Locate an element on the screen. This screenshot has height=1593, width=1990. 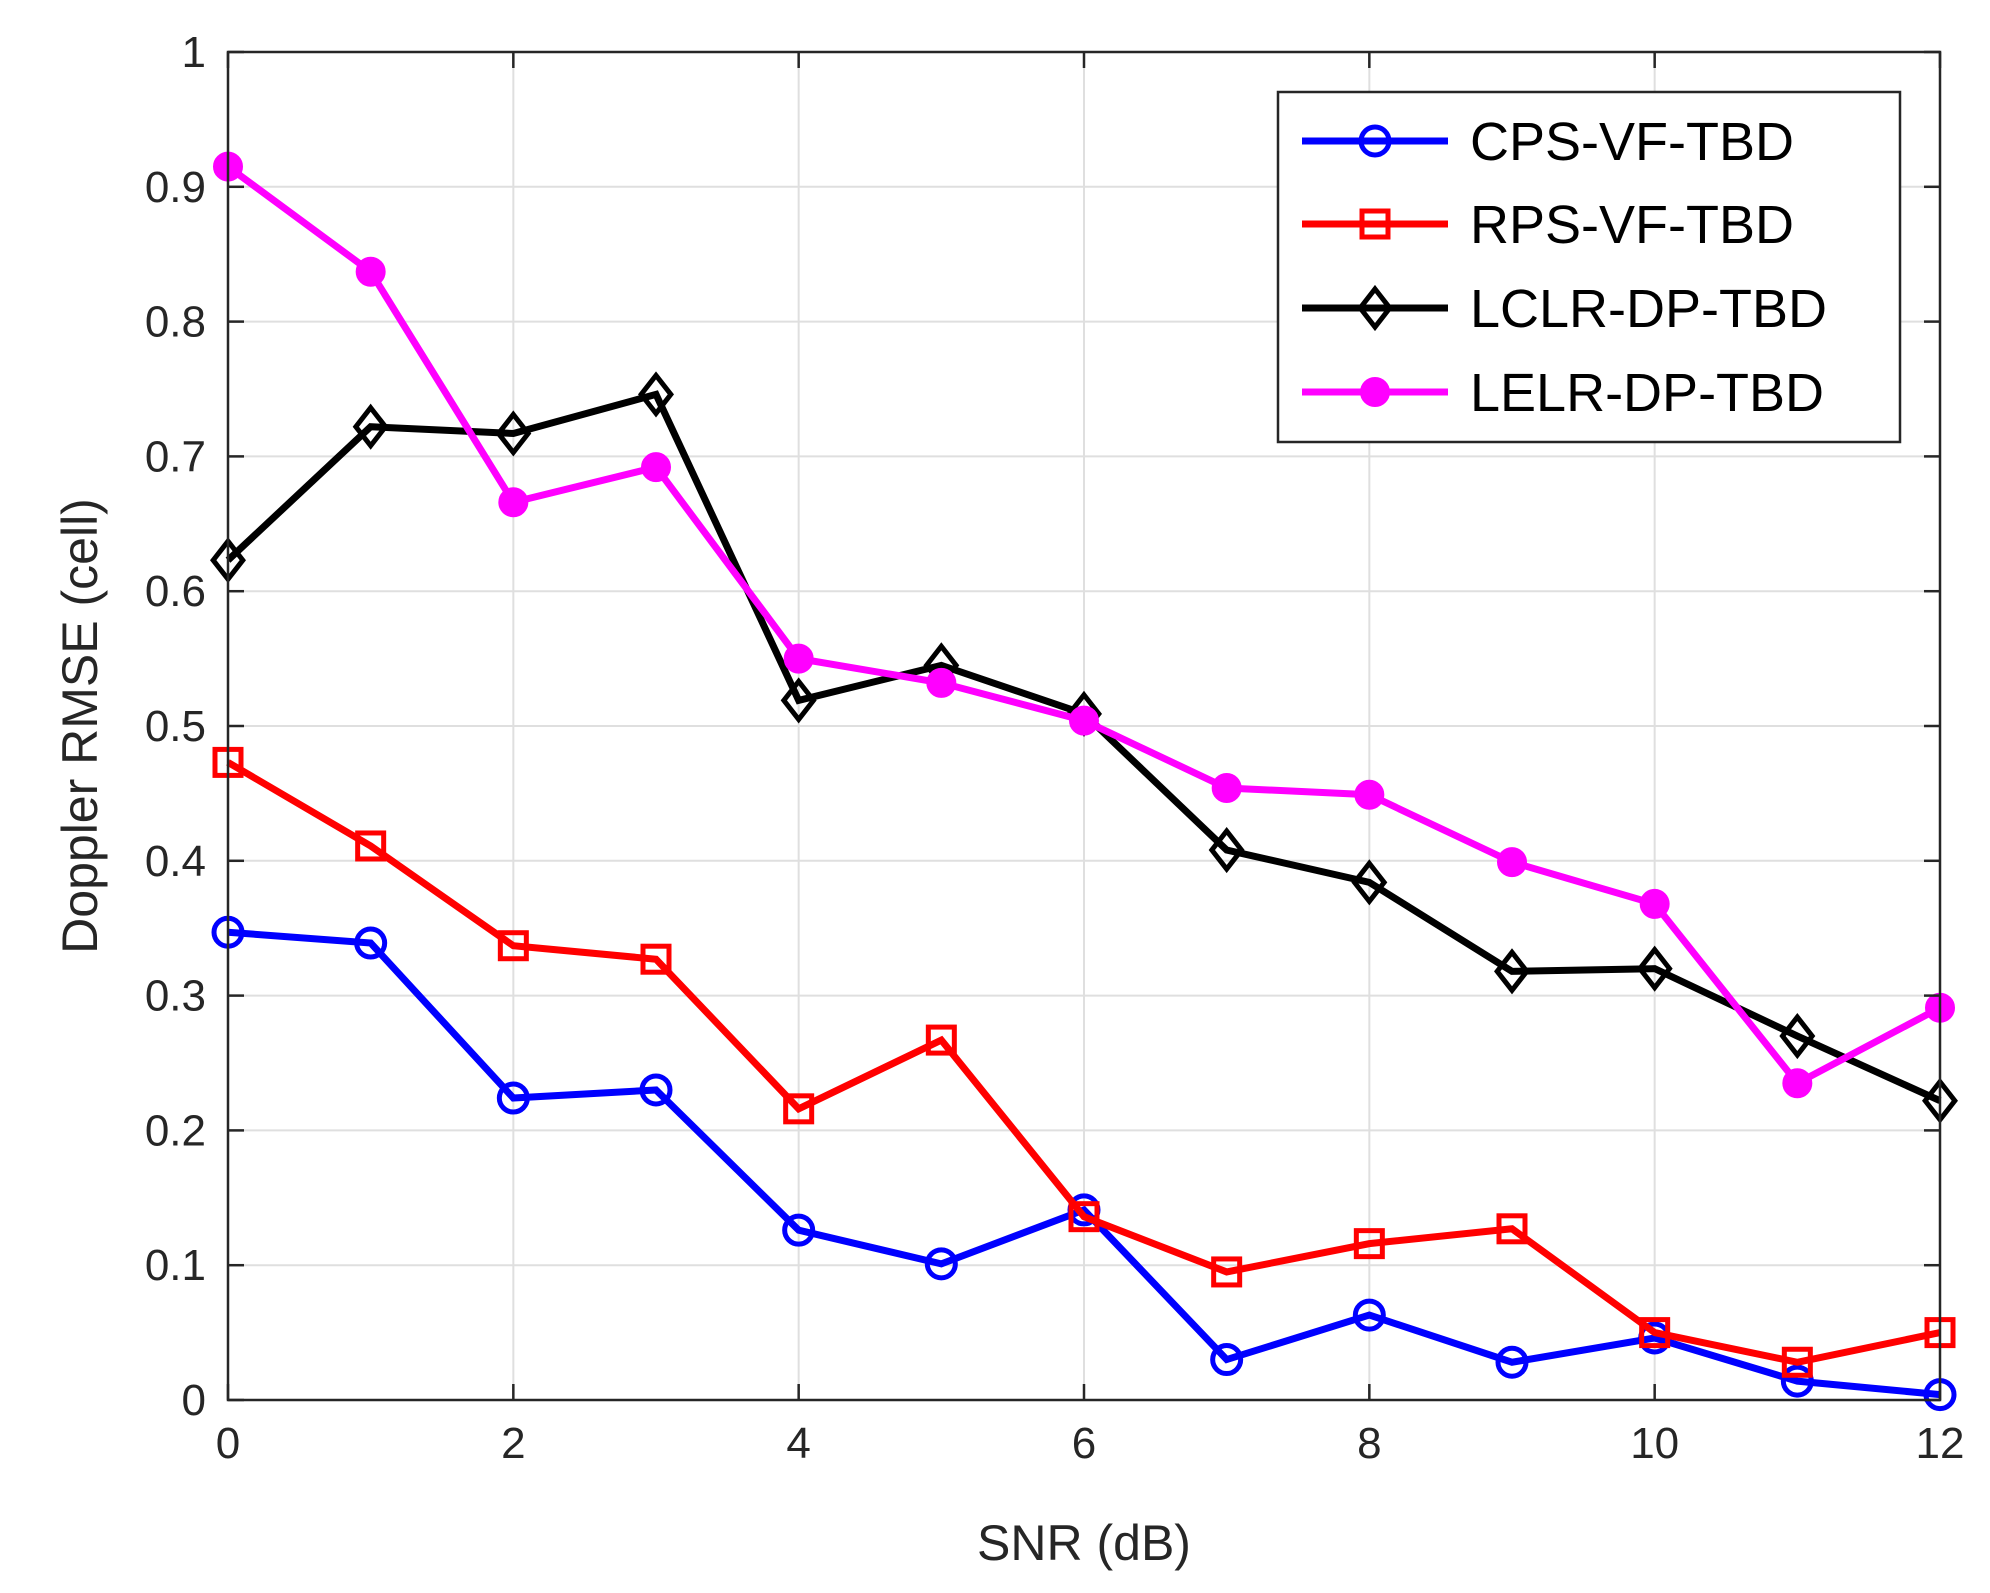
legend-marker-lelr-dp-tbd is located at coordinates (1375, 392).